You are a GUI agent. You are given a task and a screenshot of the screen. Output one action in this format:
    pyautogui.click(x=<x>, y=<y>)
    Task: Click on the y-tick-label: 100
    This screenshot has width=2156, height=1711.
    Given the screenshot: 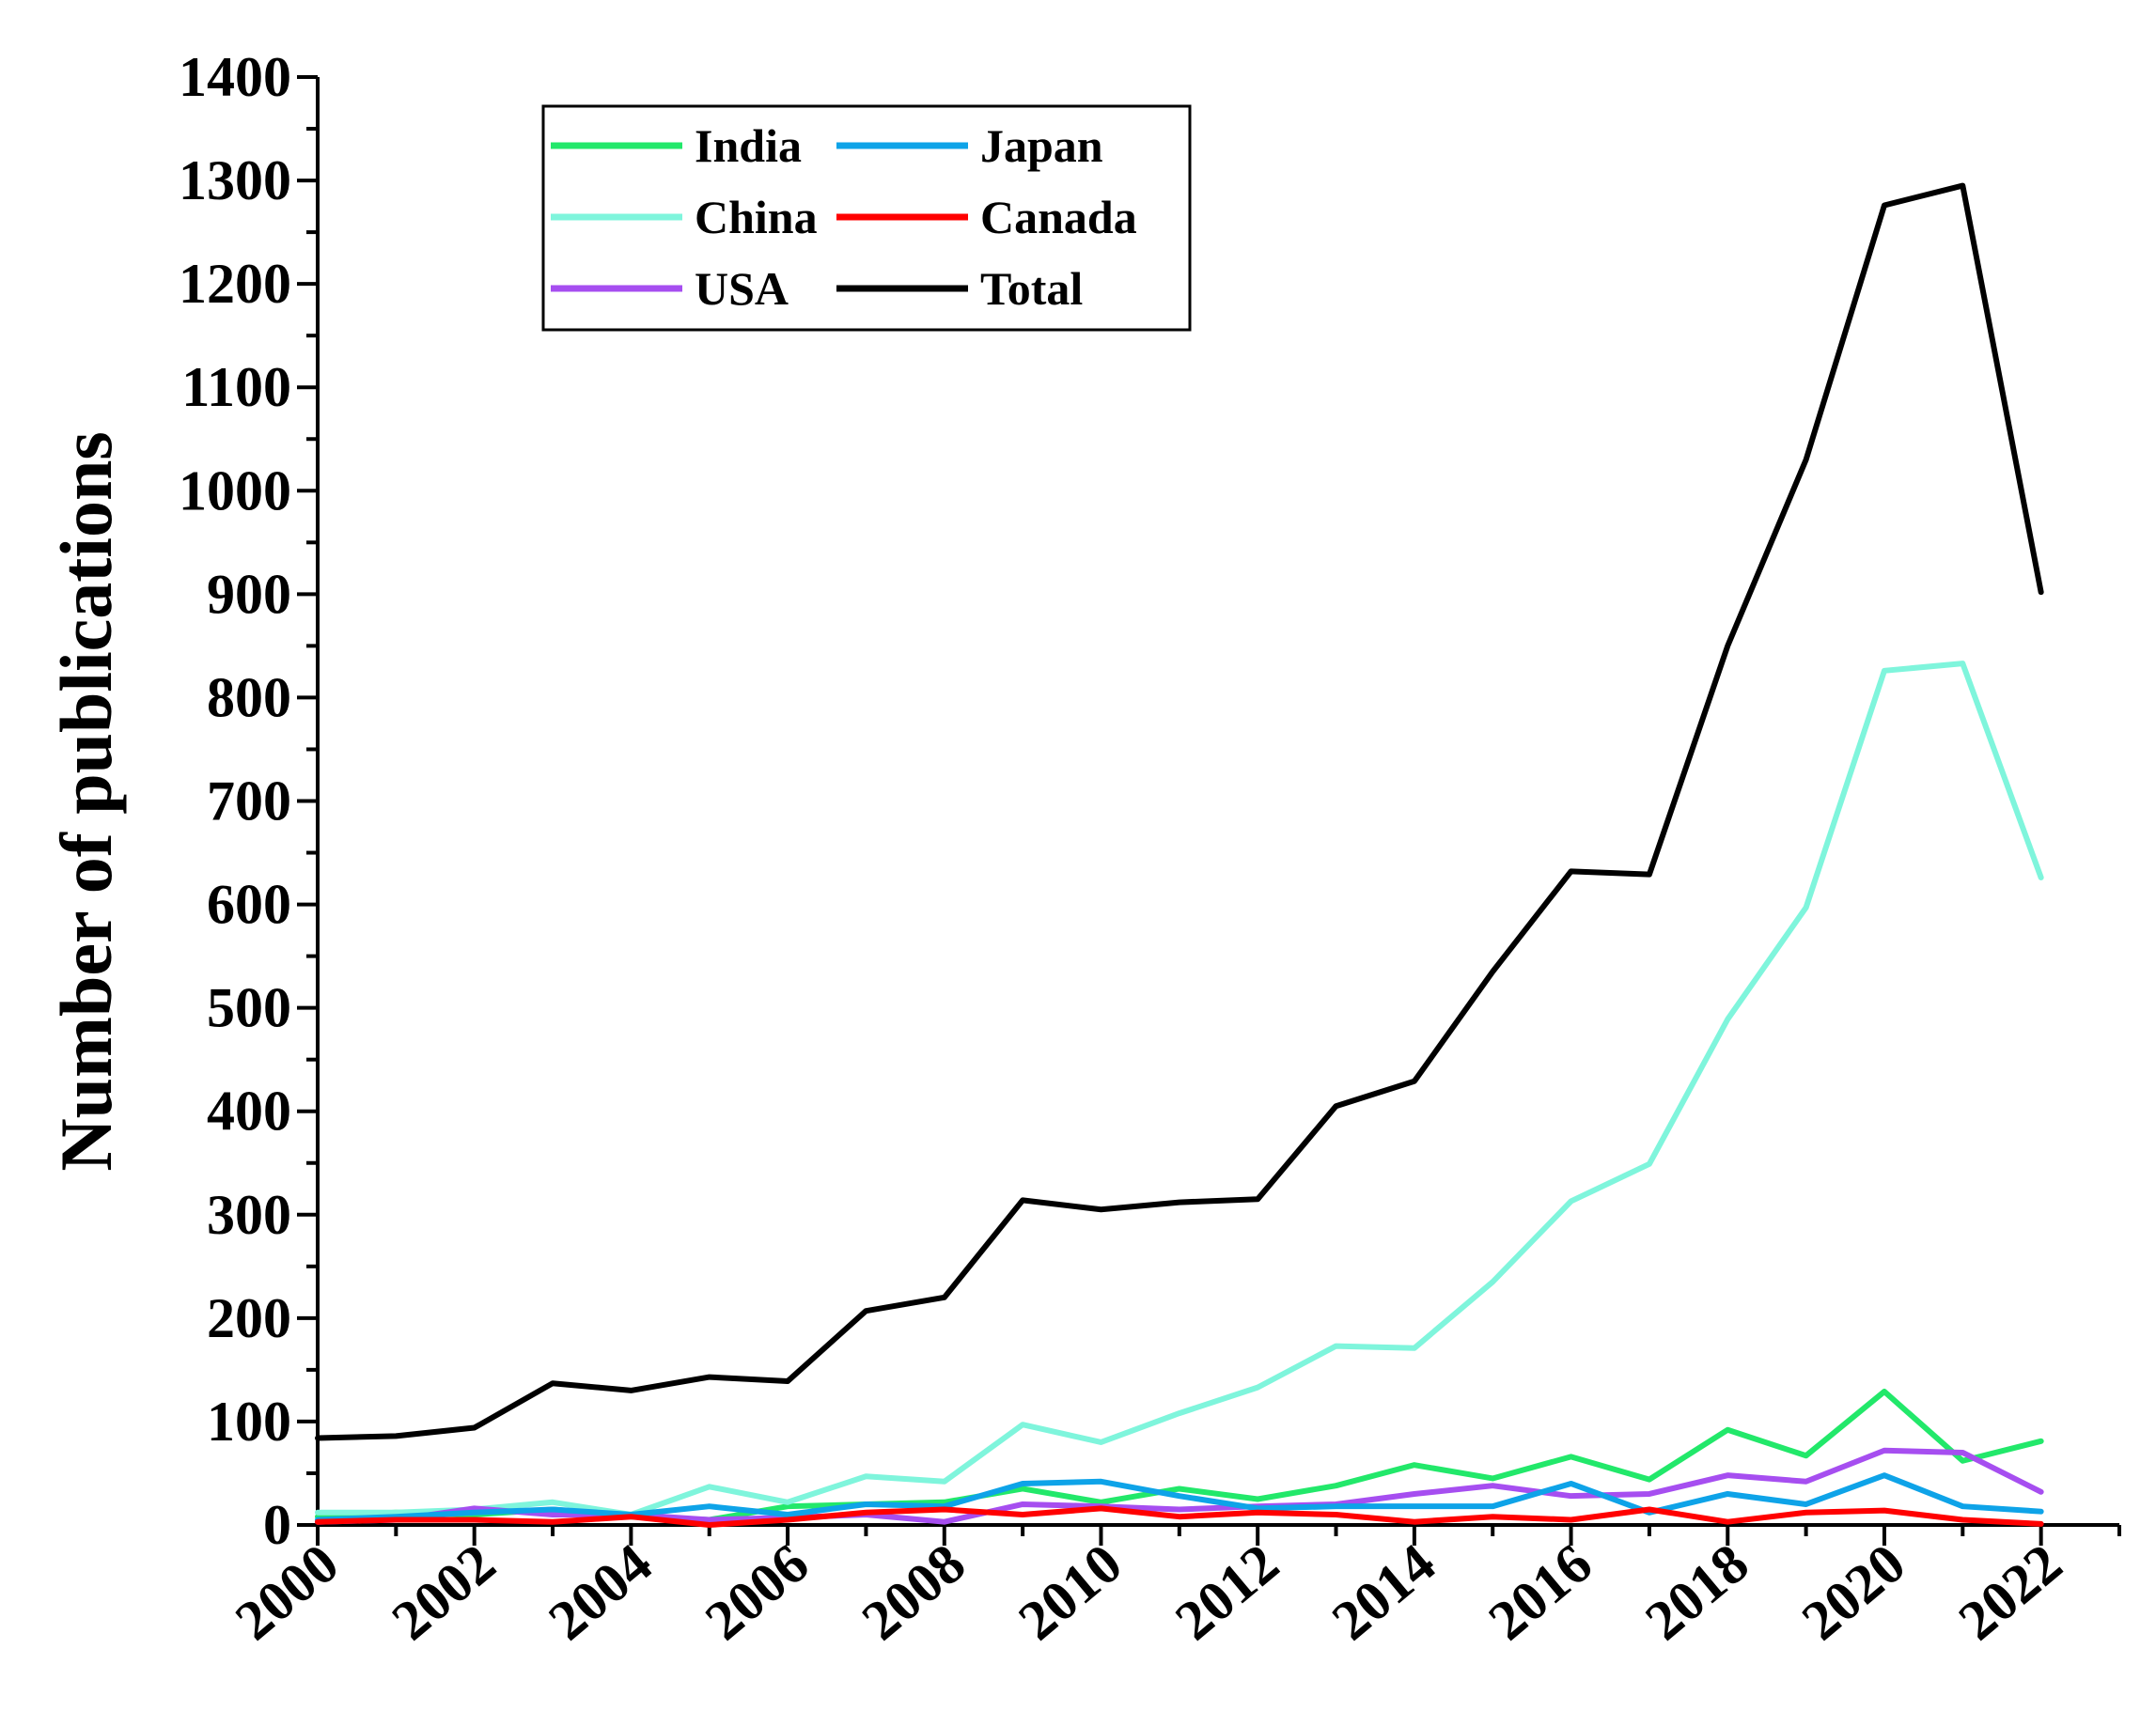 What is the action you would take?
    pyautogui.click(x=249, y=1422)
    